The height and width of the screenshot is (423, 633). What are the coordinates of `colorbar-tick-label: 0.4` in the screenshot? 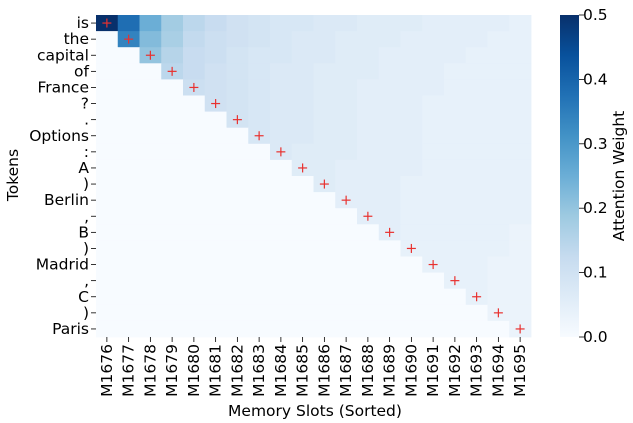 It's located at (595, 79).